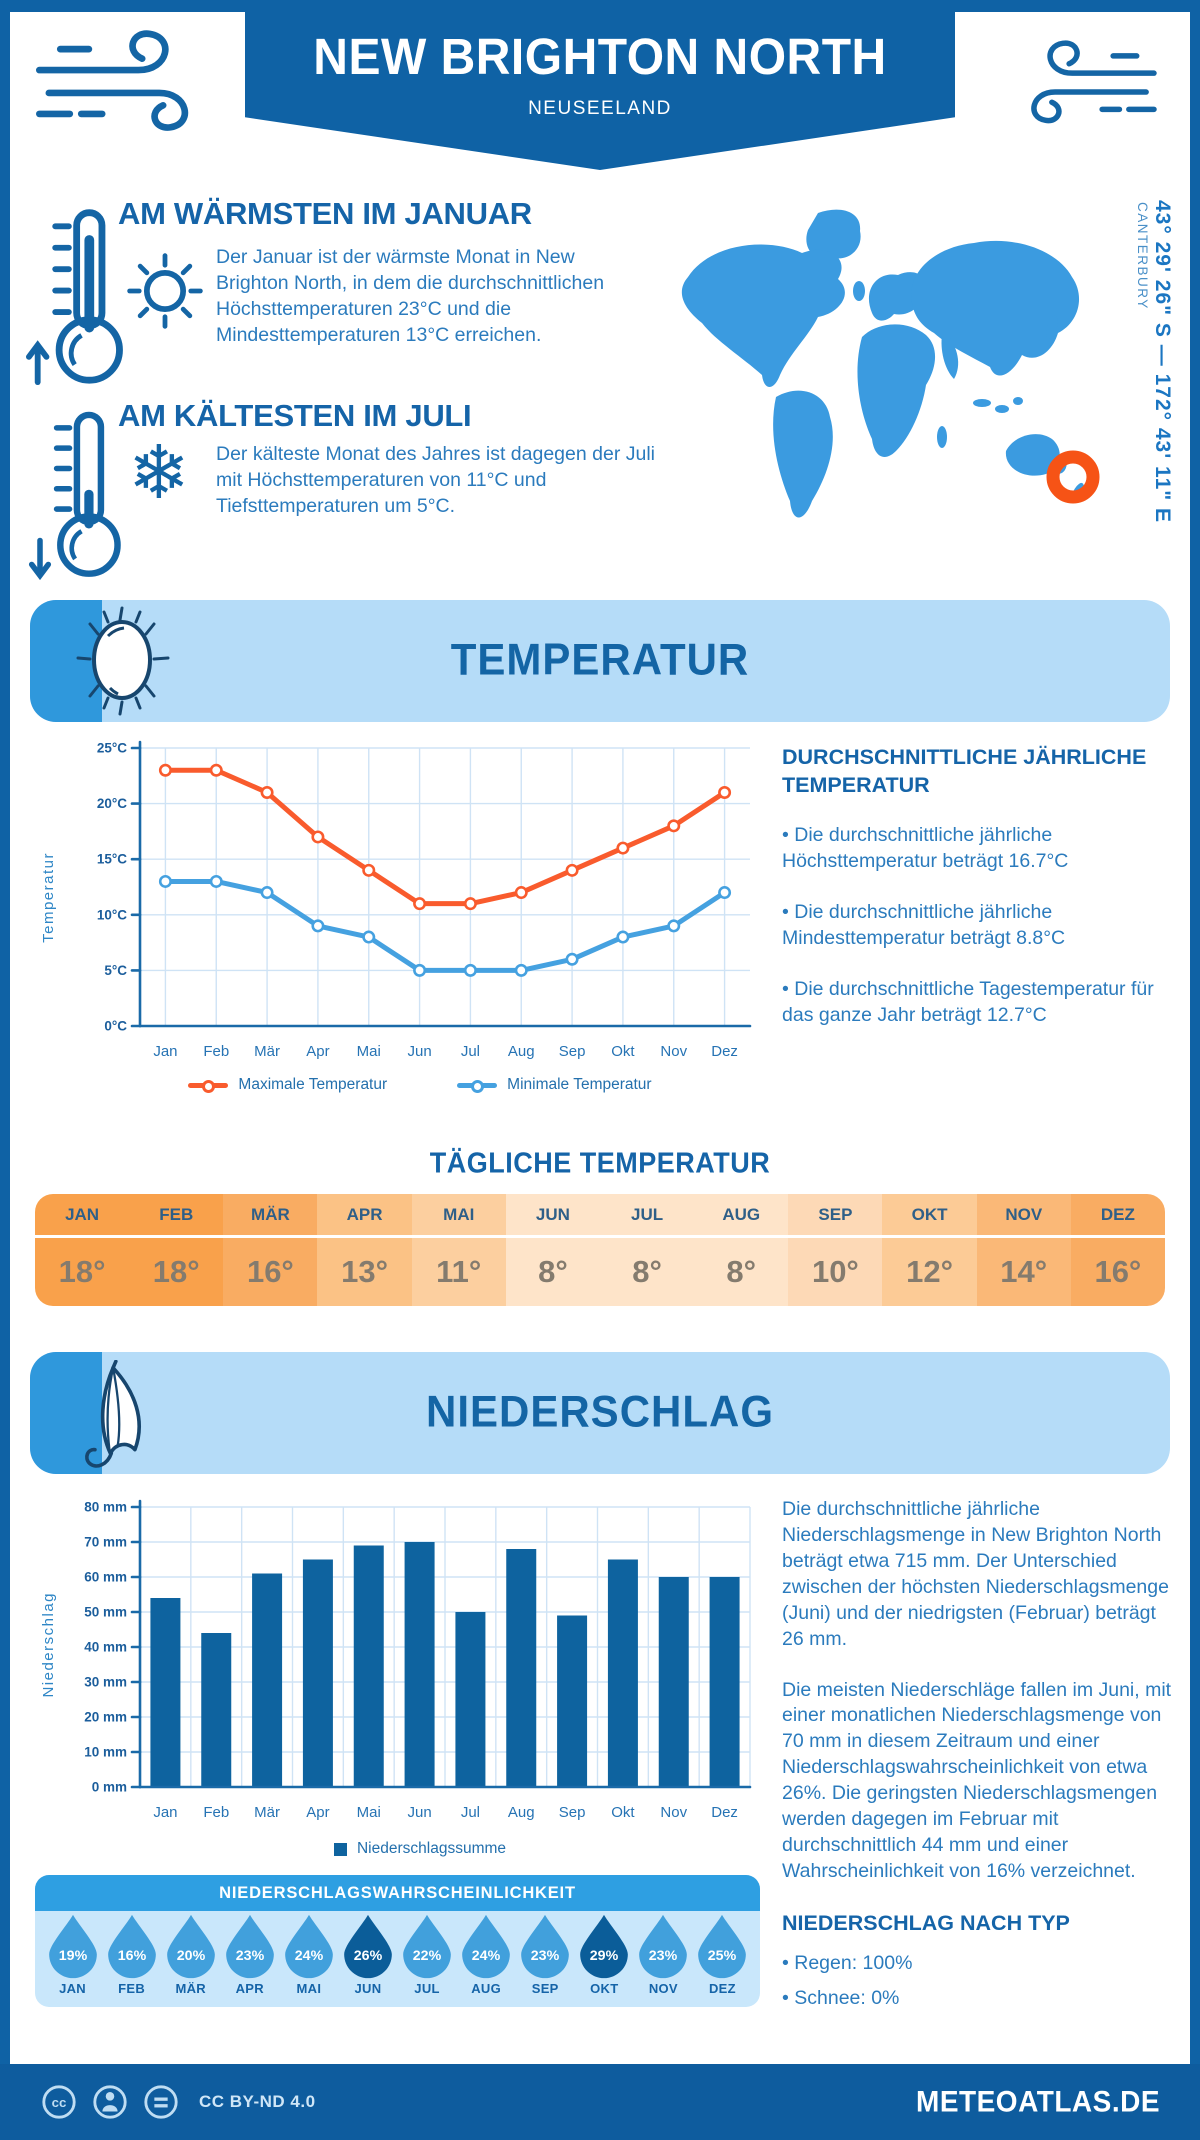 The image size is (1200, 2140). I want to click on drop-percentage: 23%, so click(545, 1956).